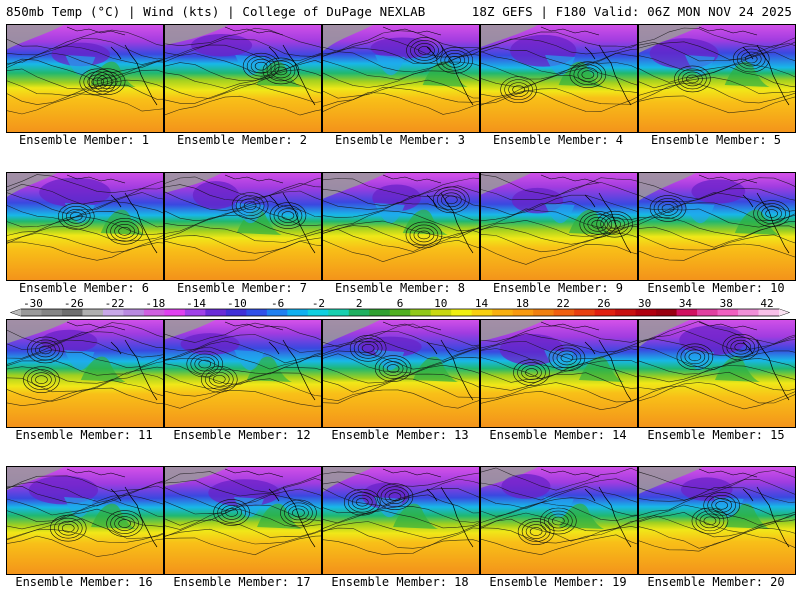 The width and height of the screenshot is (800, 600). Describe the element at coordinates (400, 582) in the screenshot. I see `panel-label: Ensemble Member: 18` at that location.